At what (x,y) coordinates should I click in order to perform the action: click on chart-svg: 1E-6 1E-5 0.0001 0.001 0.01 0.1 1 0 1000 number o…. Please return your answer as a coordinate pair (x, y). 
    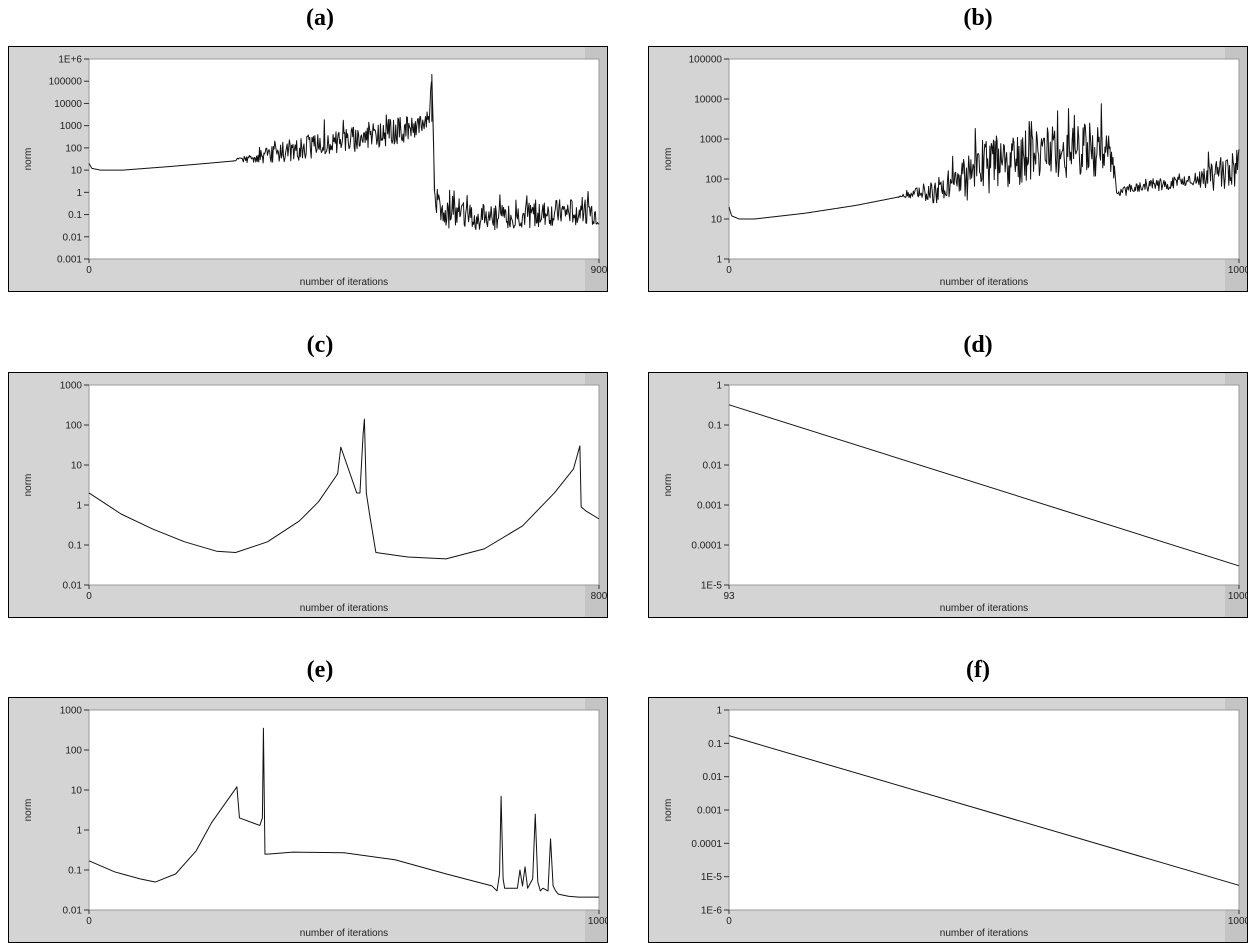
    Looking at the image, I should click on (955, 820).